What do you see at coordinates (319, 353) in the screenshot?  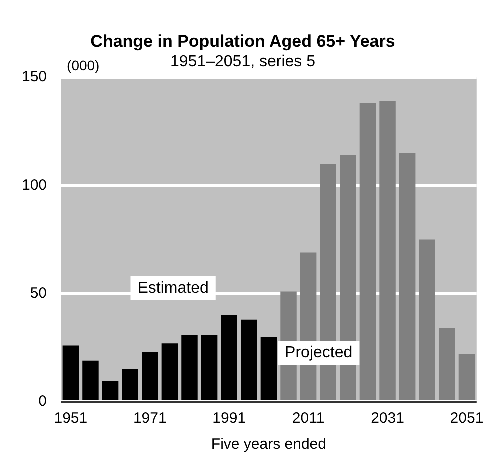 I see `annotation: Projected` at bounding box center [319, 353].